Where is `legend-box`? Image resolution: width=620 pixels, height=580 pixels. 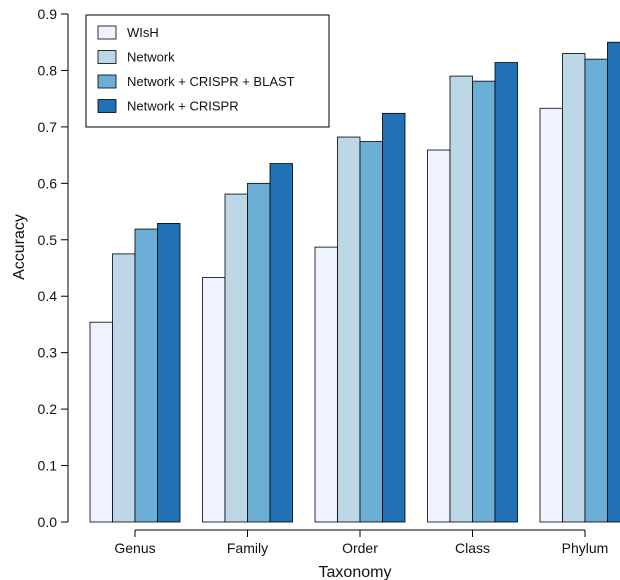
legend-box is located at coordinates (207, 71).